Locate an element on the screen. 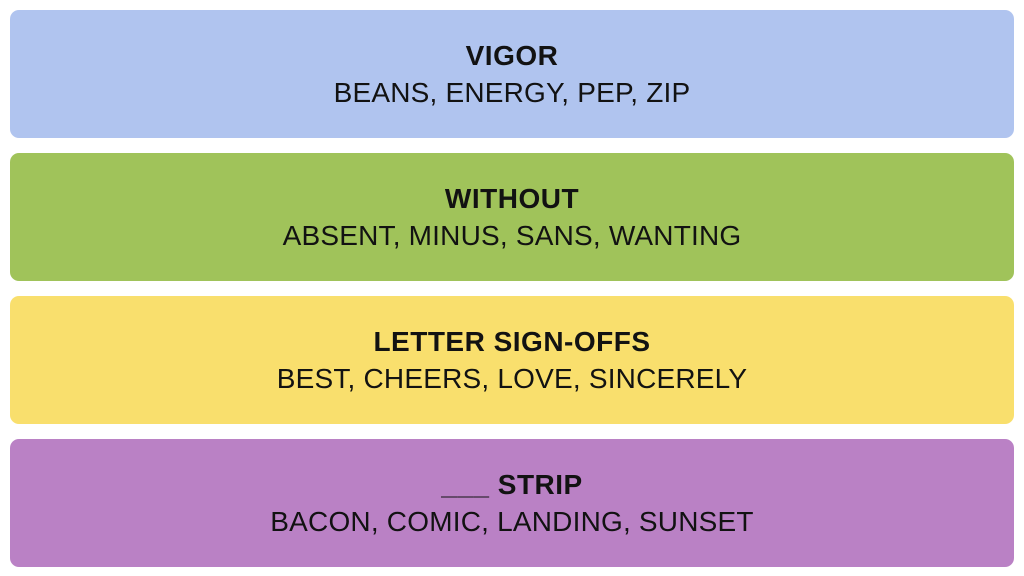 The image size is (1024, 576). group-title: ___ STRIP is located at coordinates (512, 484).